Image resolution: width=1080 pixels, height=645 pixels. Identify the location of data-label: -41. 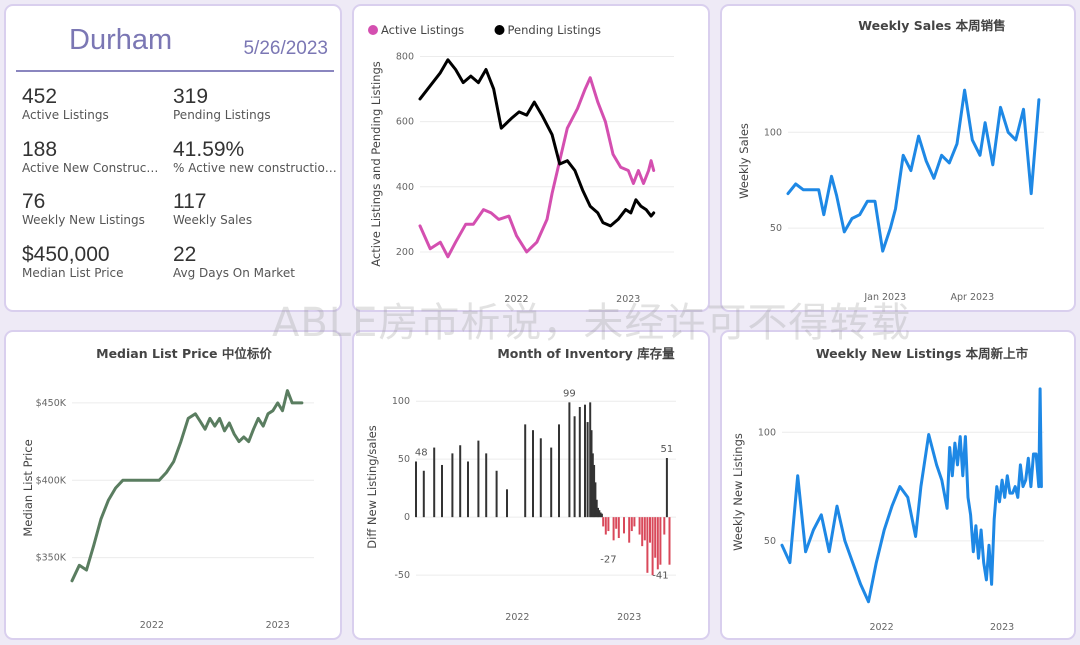
(660, 576).